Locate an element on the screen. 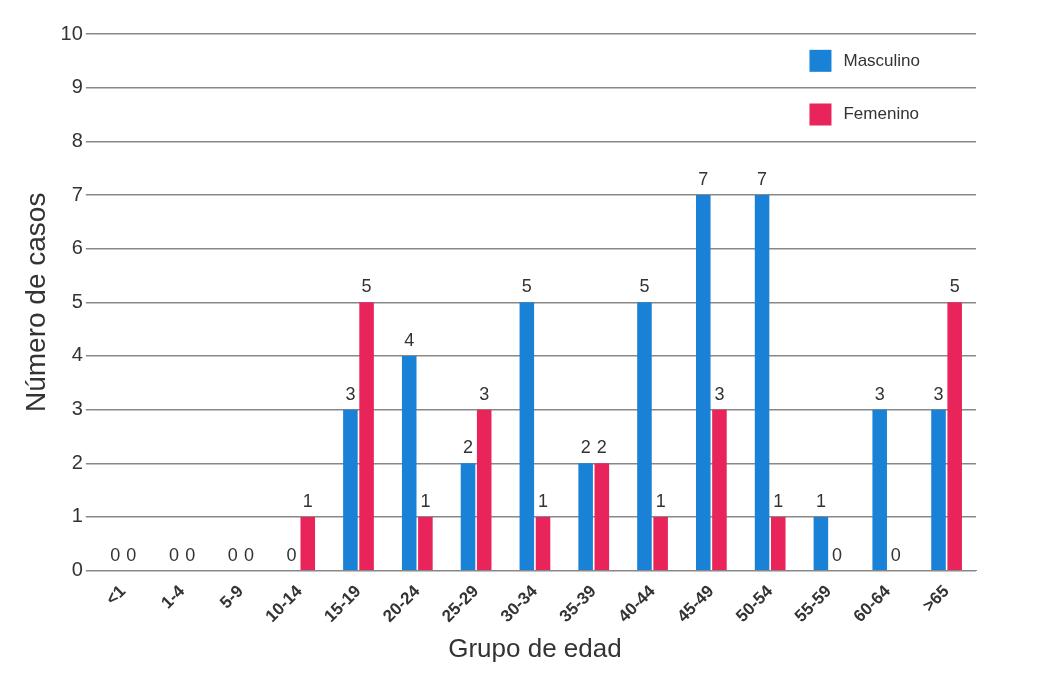  x-tick-label: 5-9 is located at coordinates (232, 597).